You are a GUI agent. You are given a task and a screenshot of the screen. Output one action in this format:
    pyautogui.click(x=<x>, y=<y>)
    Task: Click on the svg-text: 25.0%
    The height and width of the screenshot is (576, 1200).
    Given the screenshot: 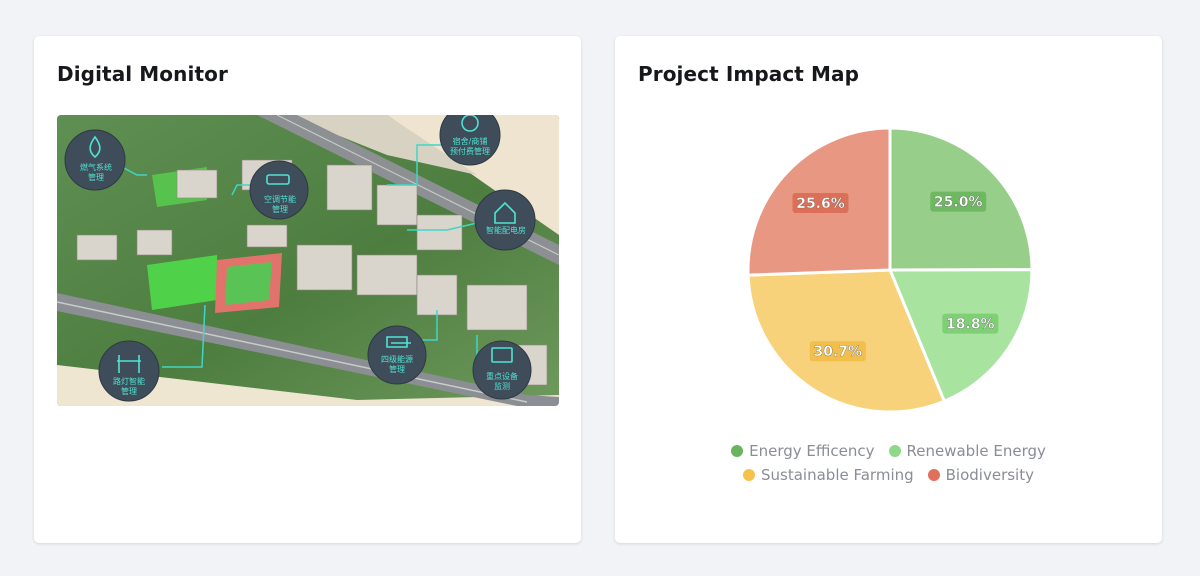 What is the action you would take?
    pyautogui.click(x=958, y=203)
    